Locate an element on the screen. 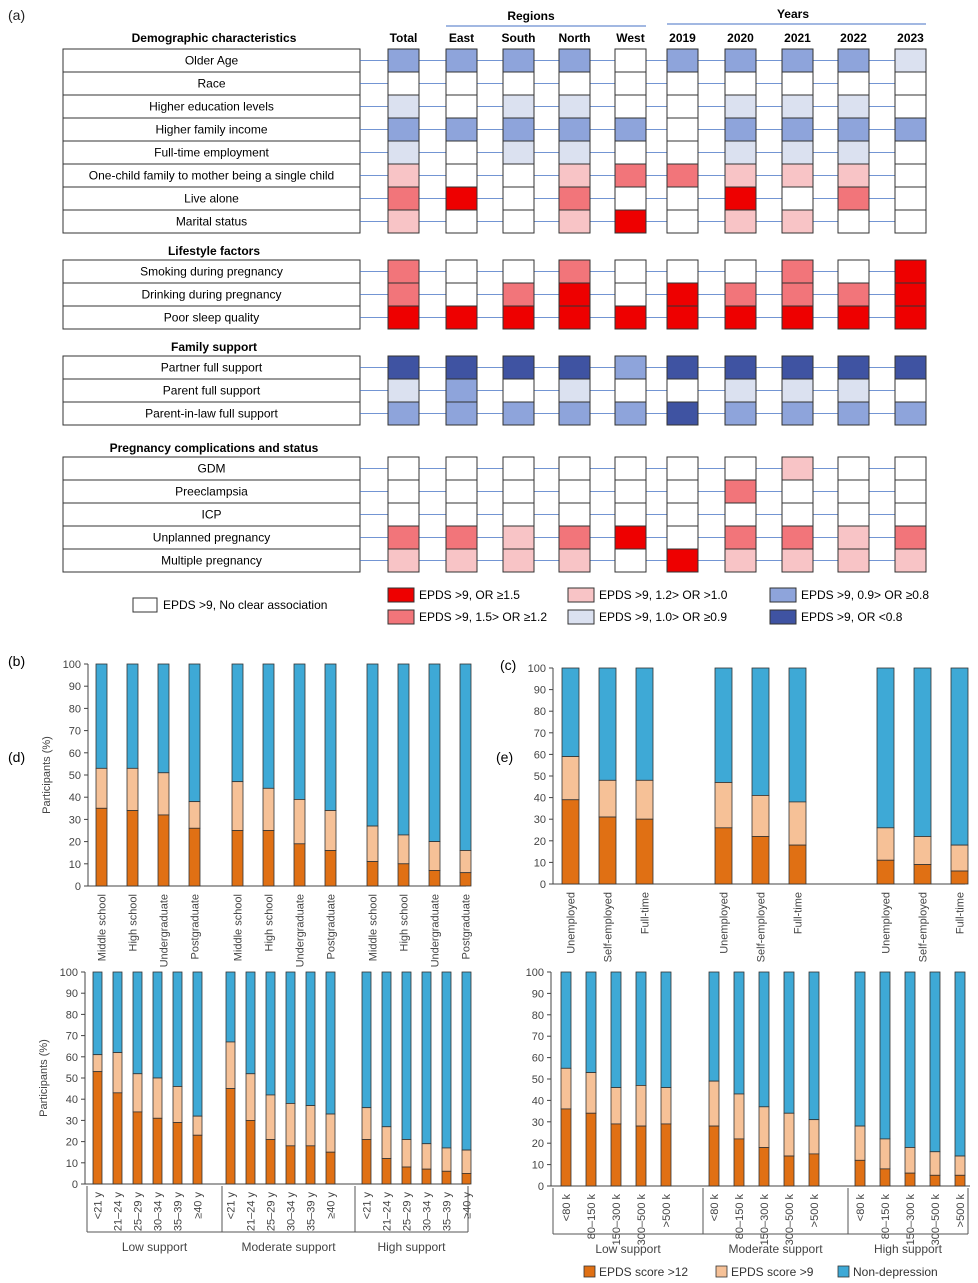 Image resolution: width=978 pixels, height=1283 pixels. y-tick-label: 50 is located at coordinates (538, 1080).